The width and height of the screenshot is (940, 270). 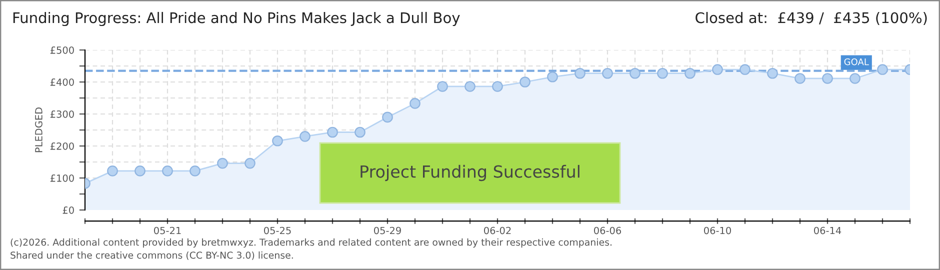 What do you see at coordinates (497, 230) in the screenshot?
I see `x-tick-label: 06-02` at bounding box center [497, 230].